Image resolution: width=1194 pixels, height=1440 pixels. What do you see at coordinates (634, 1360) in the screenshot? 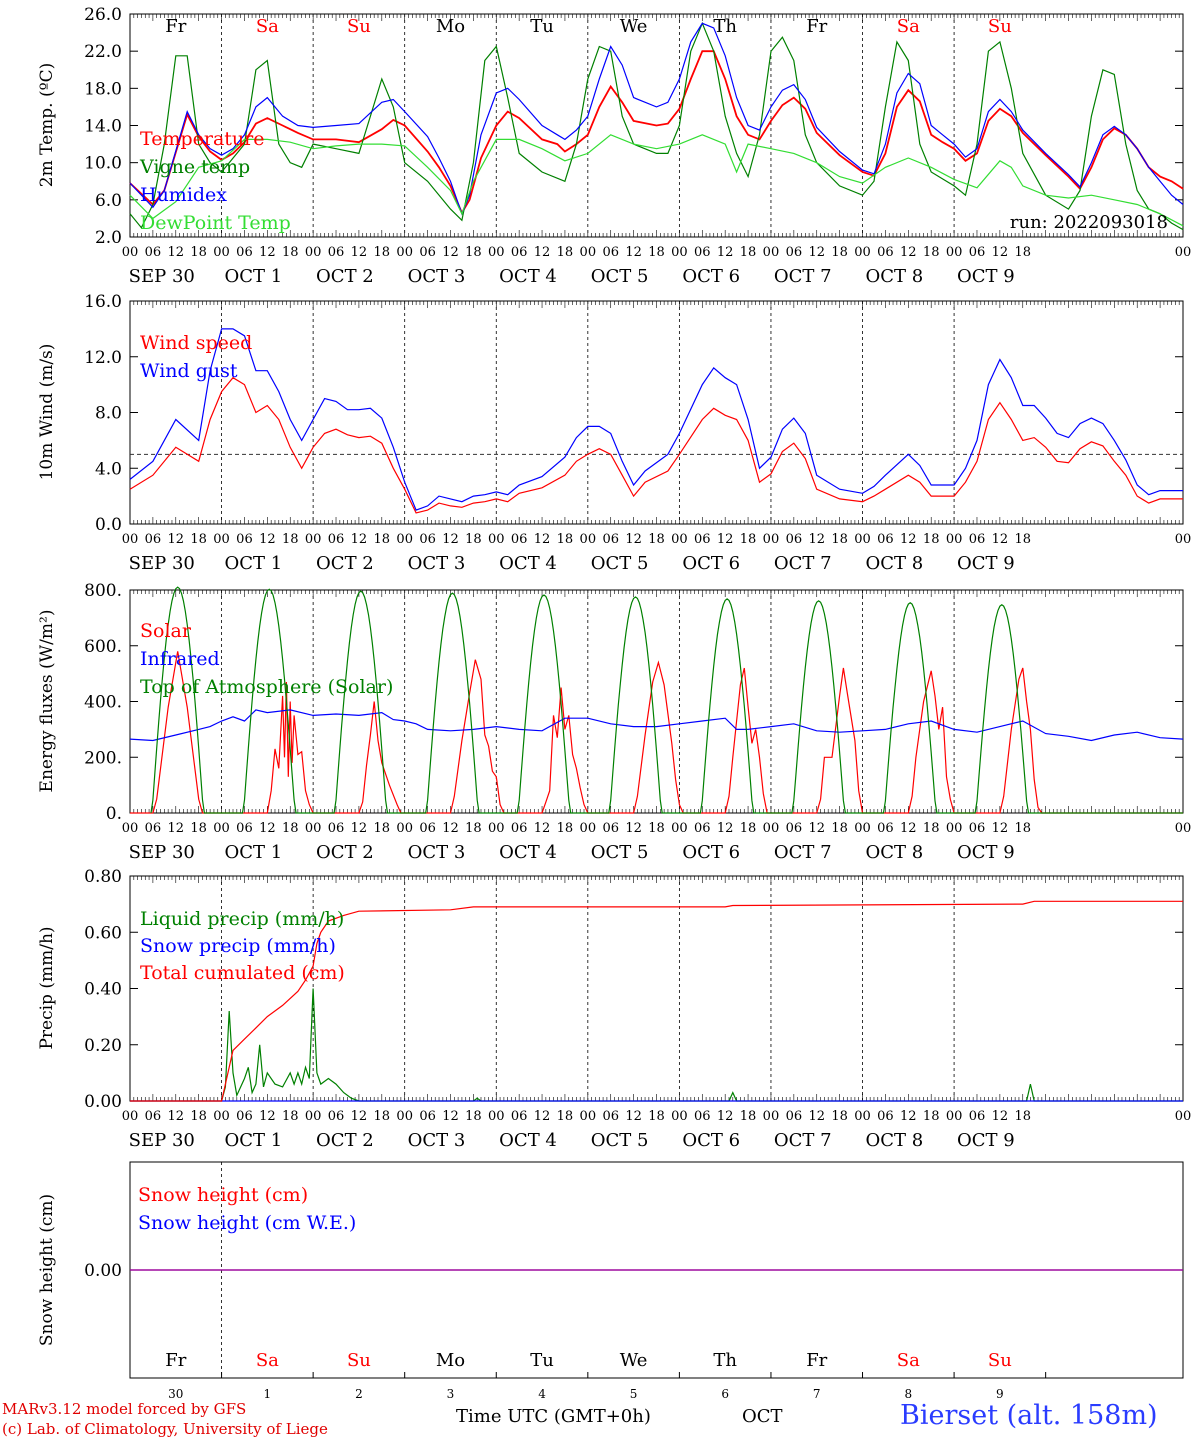
I see `day-label: We` at bounding box center [634, 1360].